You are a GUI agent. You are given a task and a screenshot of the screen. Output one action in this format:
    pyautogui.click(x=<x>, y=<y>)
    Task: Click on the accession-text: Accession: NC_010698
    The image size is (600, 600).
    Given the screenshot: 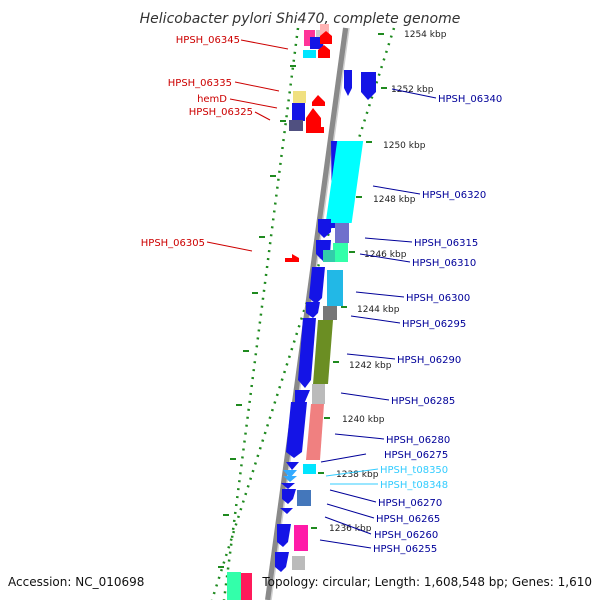 What is the action you would take?
    pyautogui.click(x=76, y=582)
    